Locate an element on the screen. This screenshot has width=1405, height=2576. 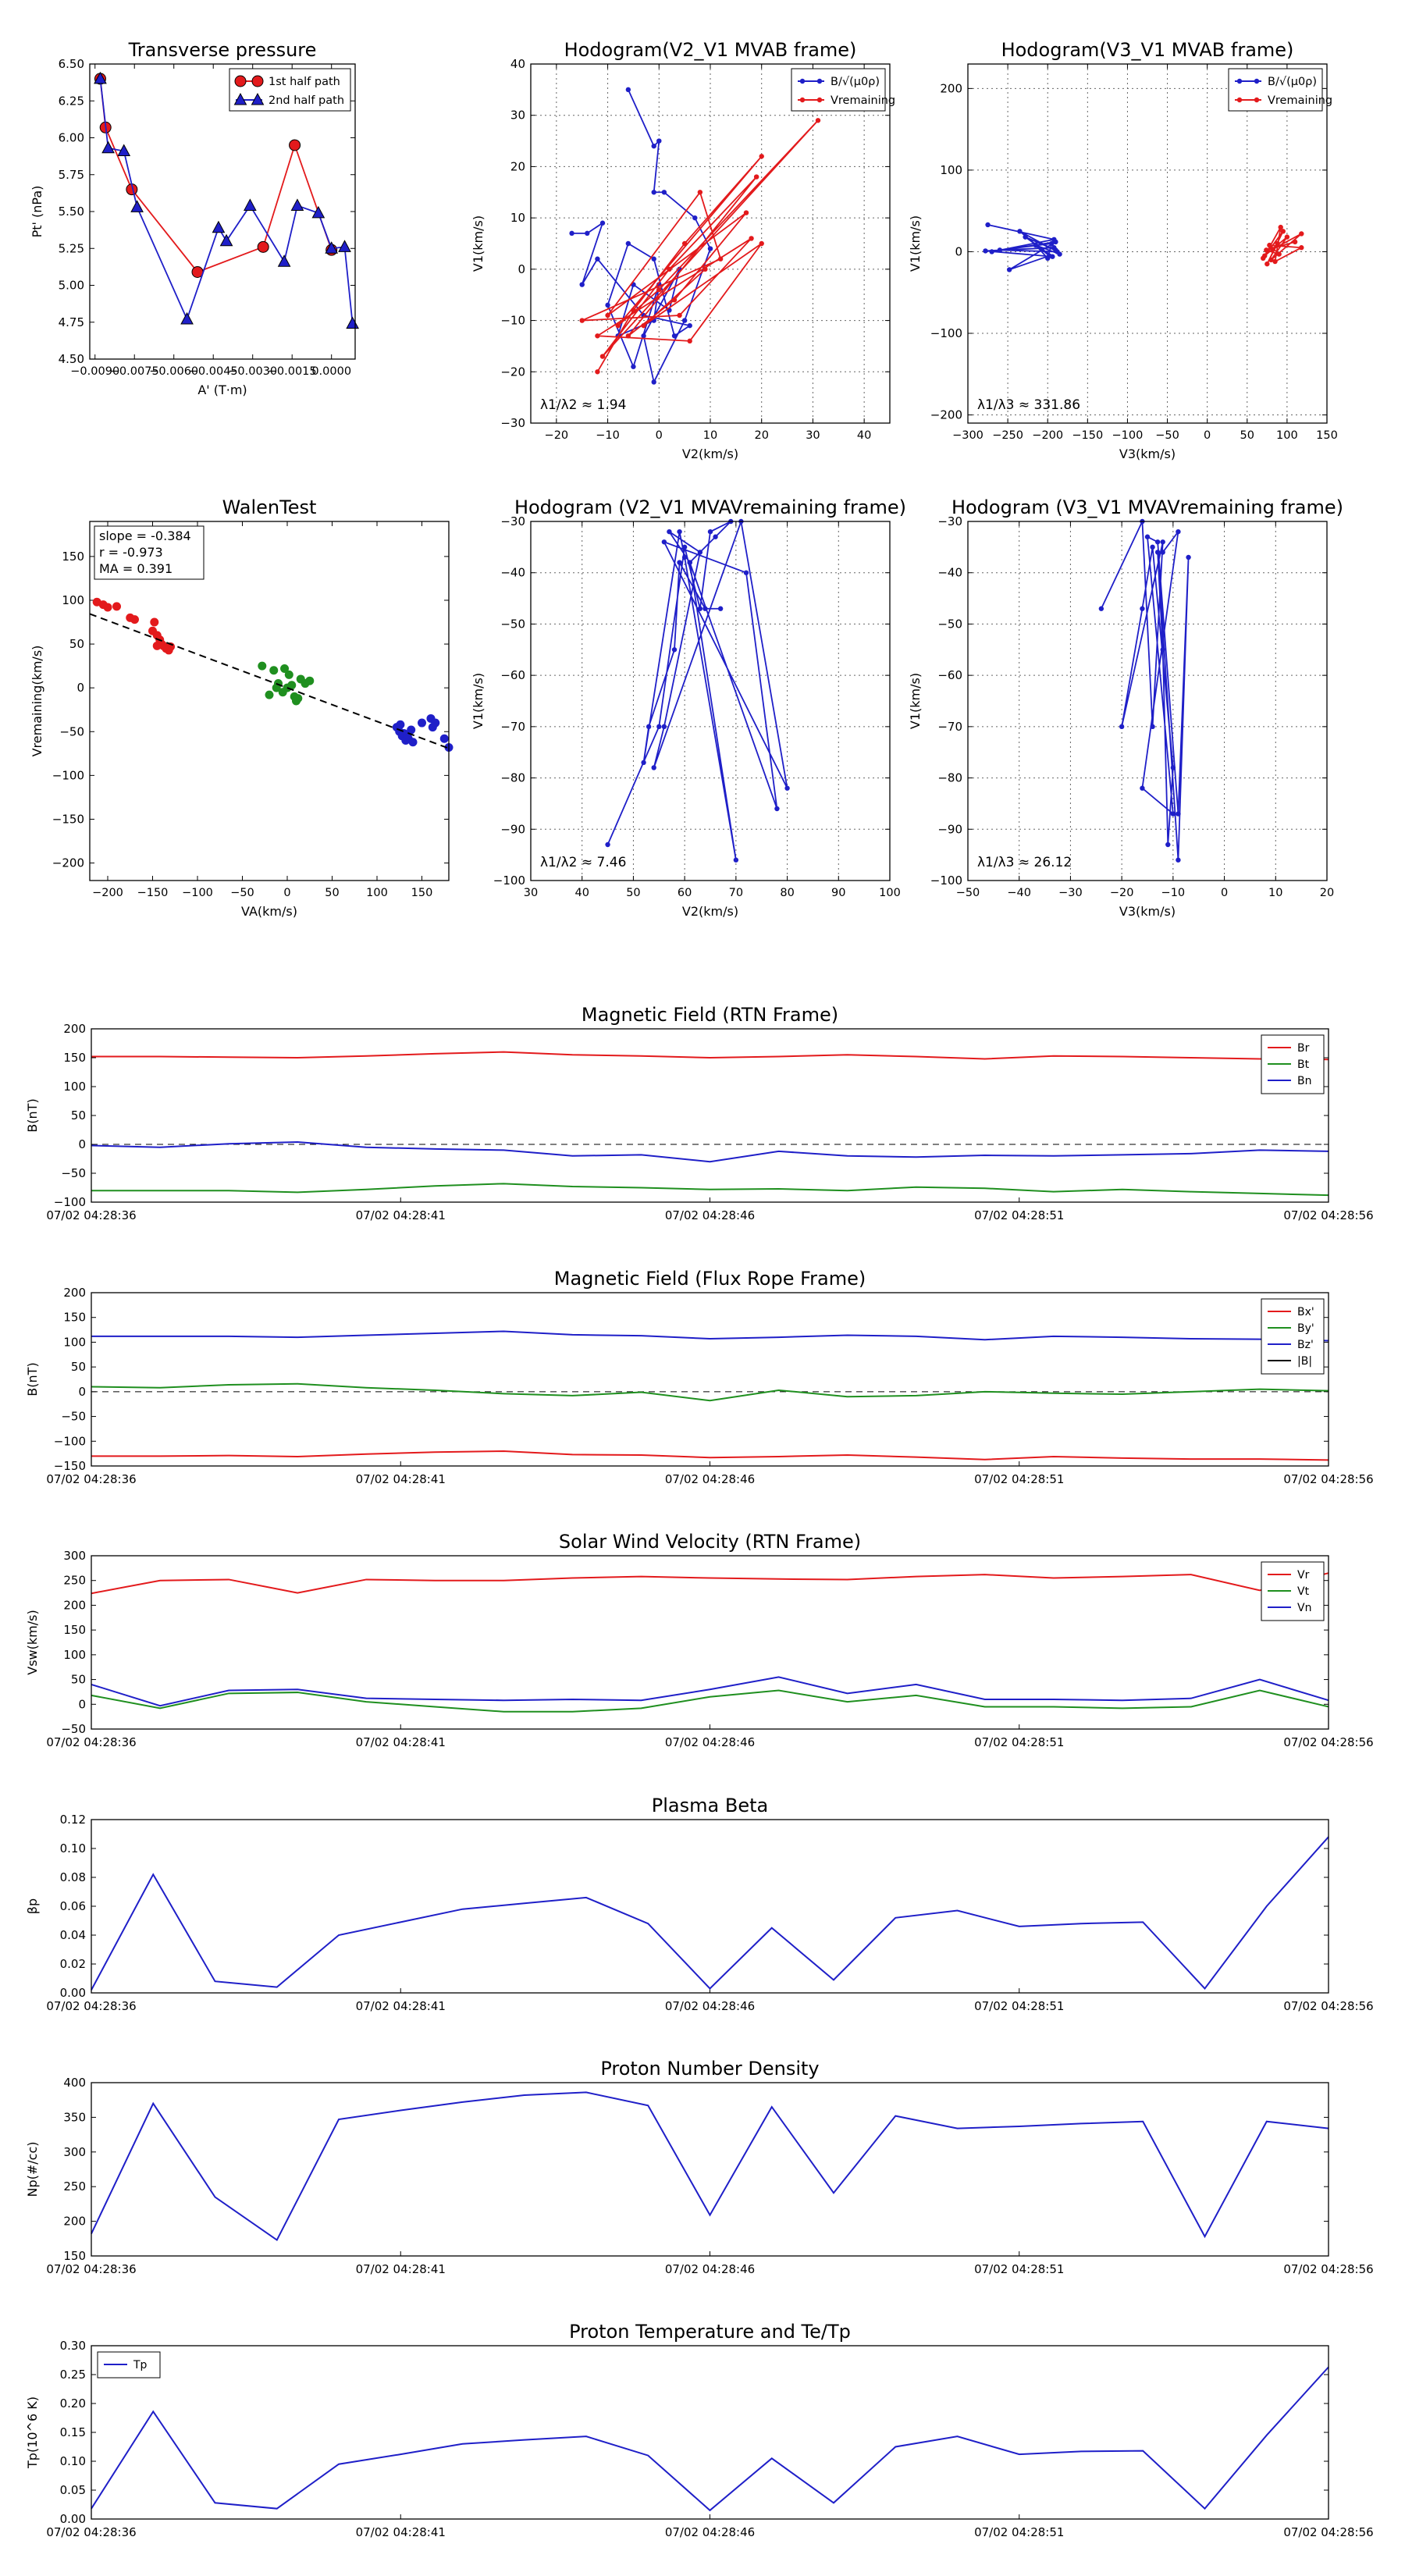
fit-line is located at coordinates (270, 681).